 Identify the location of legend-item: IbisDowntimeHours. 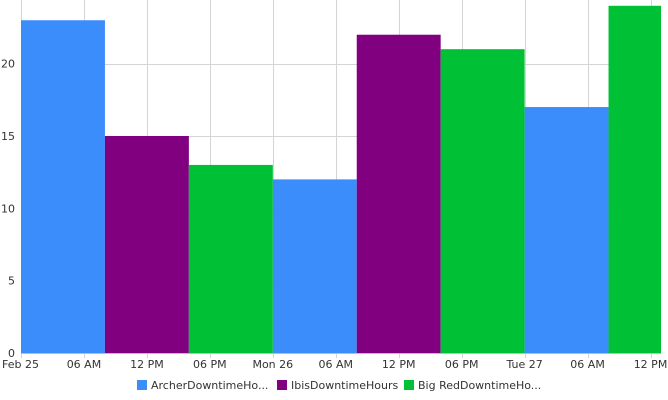
(338, 385).